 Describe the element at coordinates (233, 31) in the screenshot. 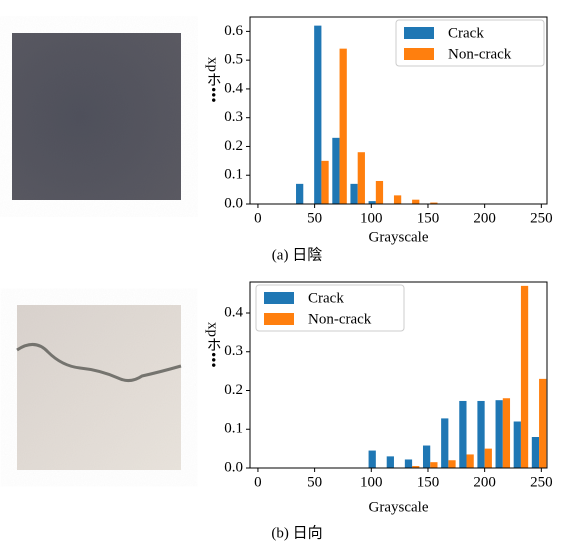

I see `y-tick-label: 0.6` at that location.